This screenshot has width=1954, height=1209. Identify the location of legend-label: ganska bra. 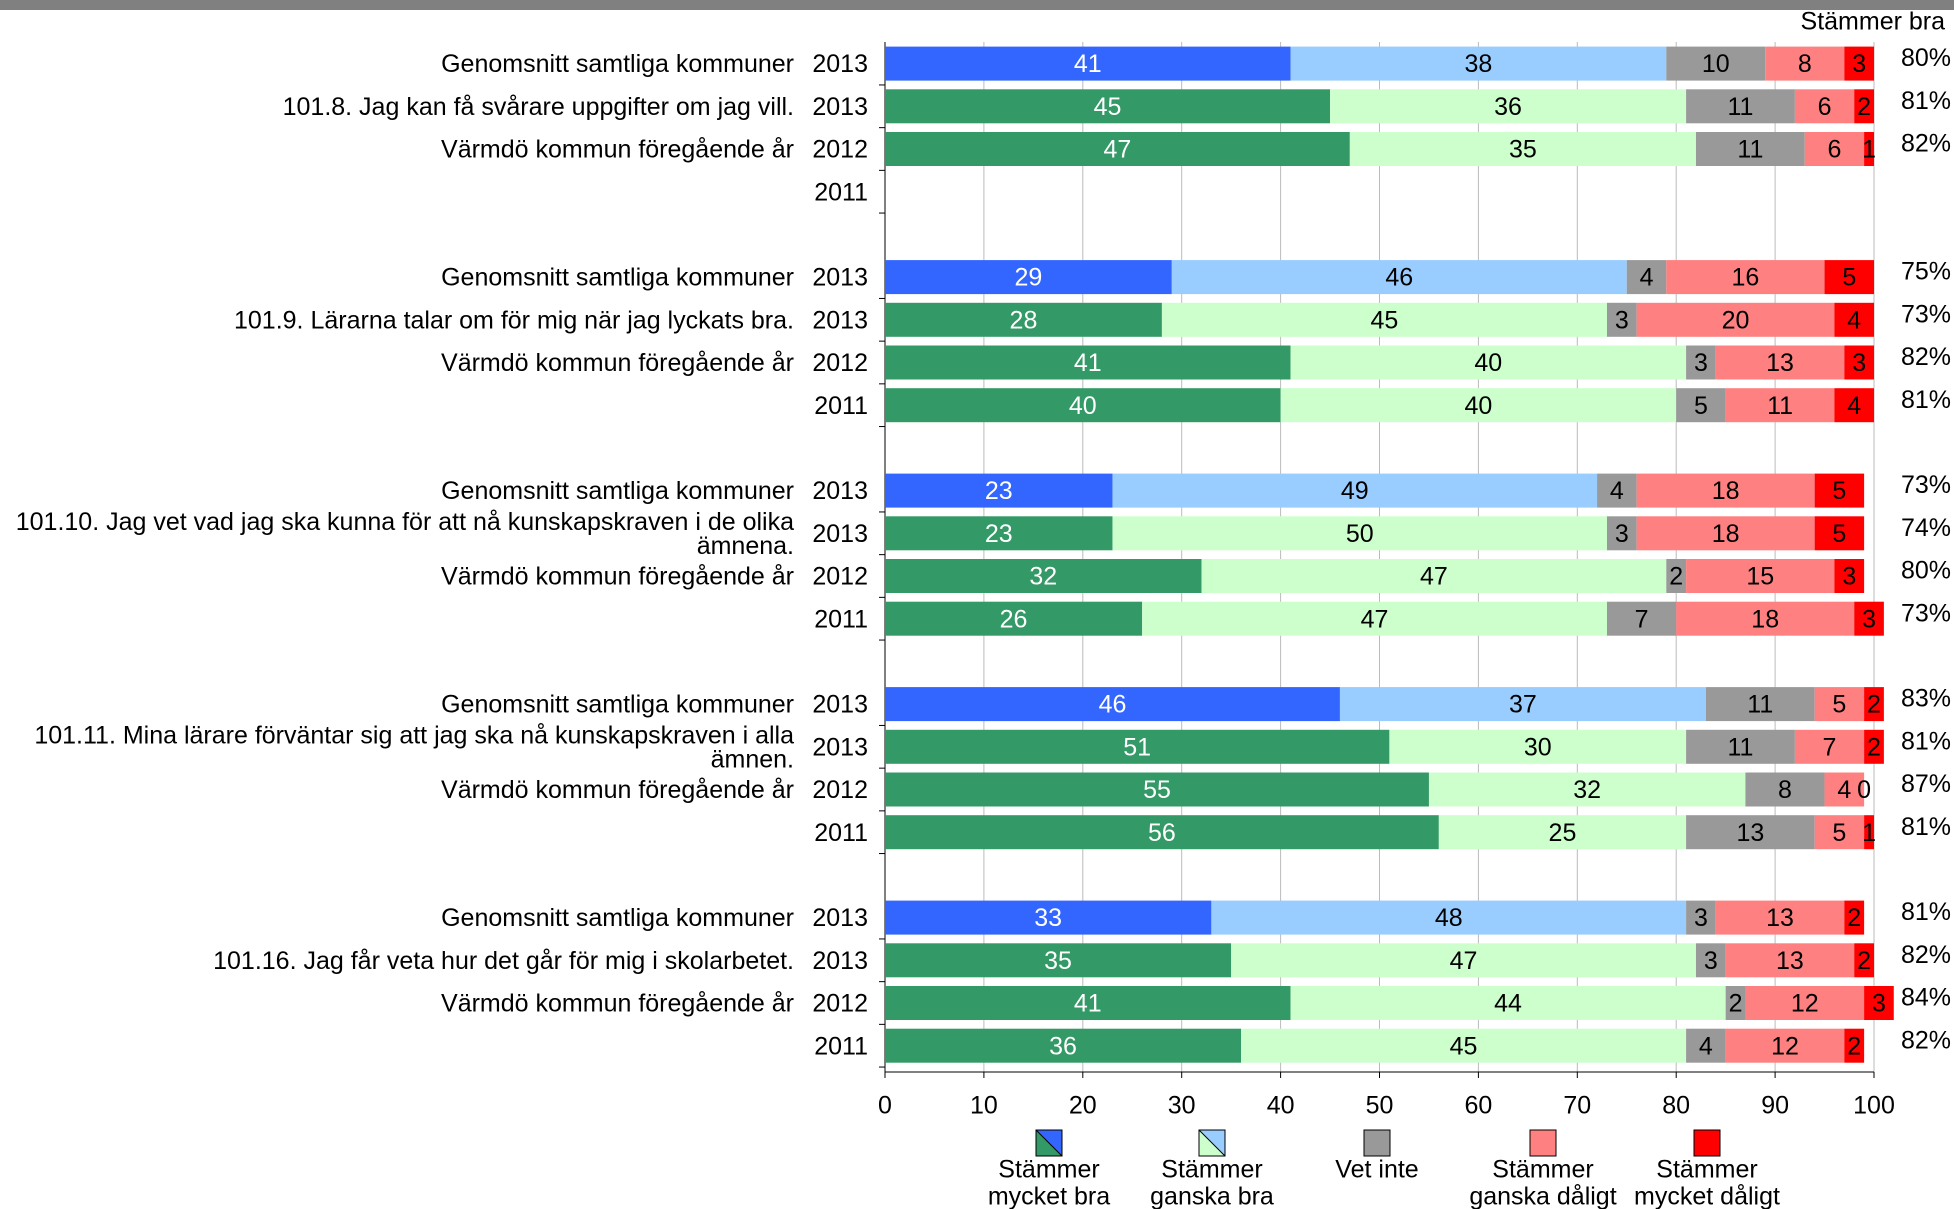
(1212, 1196).